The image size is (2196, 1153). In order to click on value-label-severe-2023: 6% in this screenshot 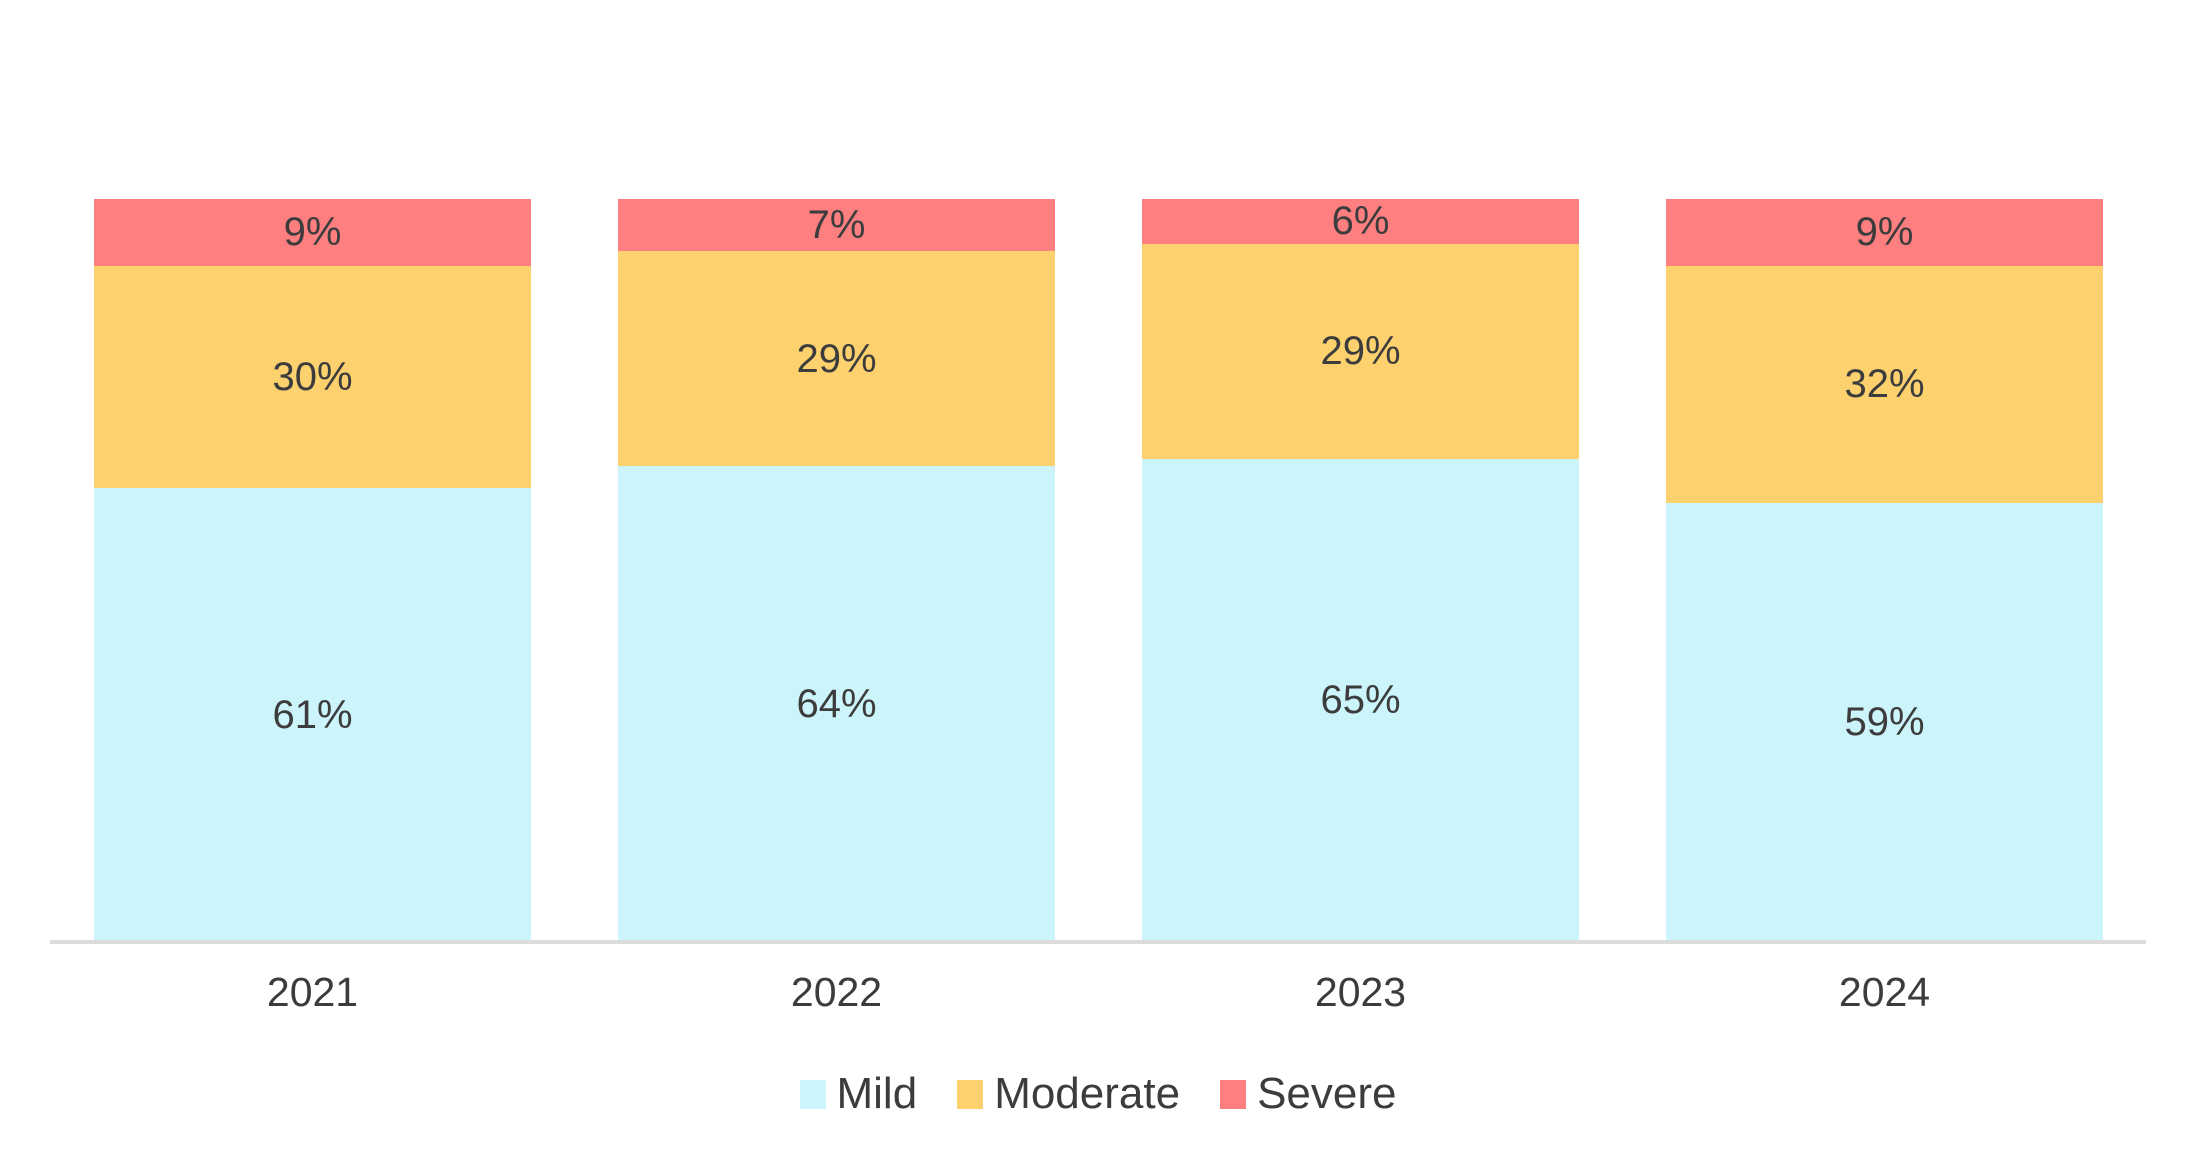, I will do `click(1360, 221)`.